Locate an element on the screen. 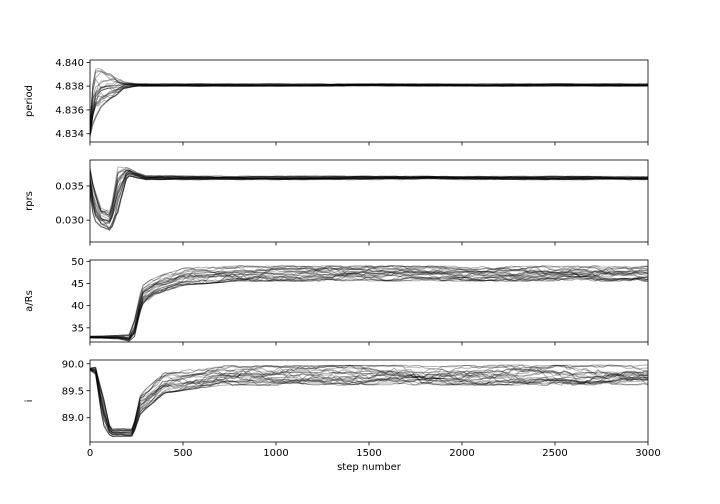 This screenshot has height=504, width=720. x-tick-label: 500 is located at coordinates (182, 453).